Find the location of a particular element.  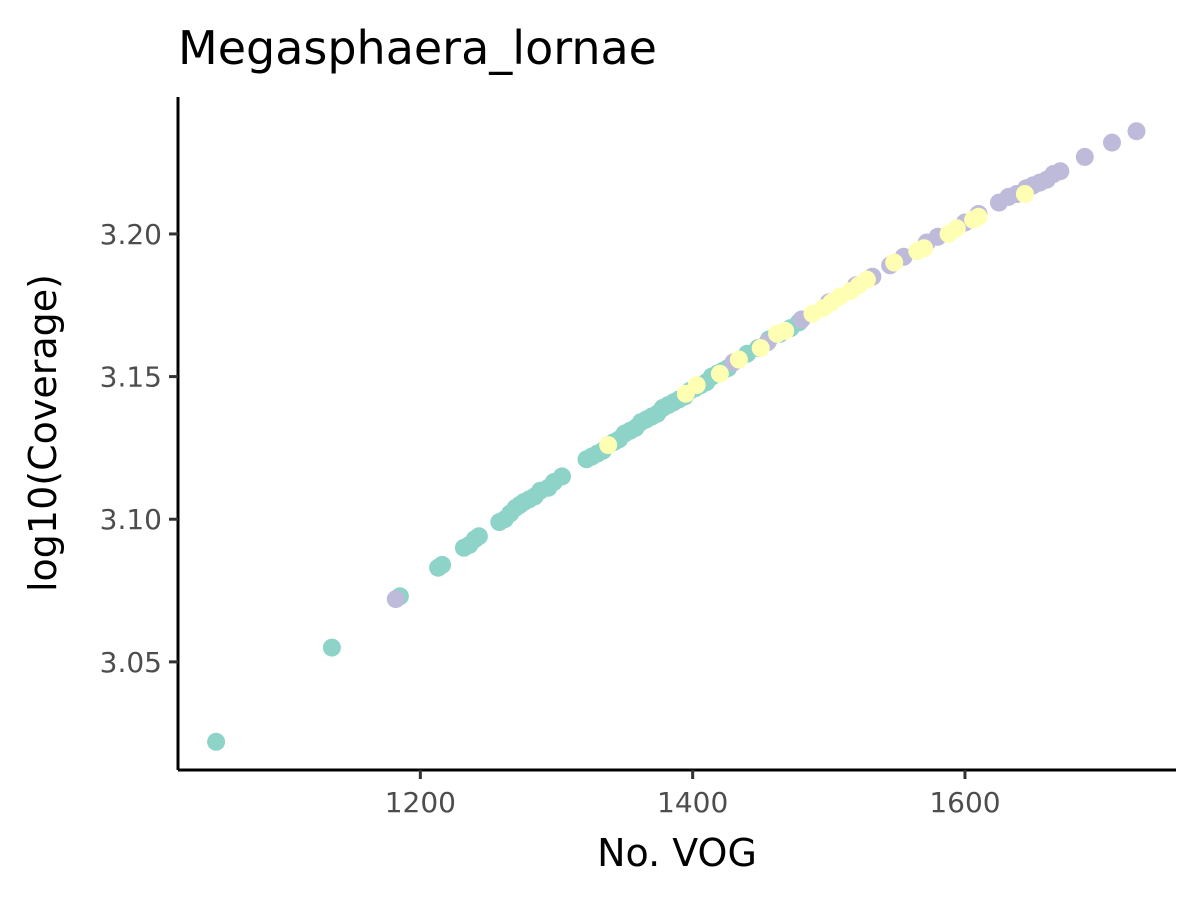

y-tick-label: 3.20 is located at coordinates (131, 234).